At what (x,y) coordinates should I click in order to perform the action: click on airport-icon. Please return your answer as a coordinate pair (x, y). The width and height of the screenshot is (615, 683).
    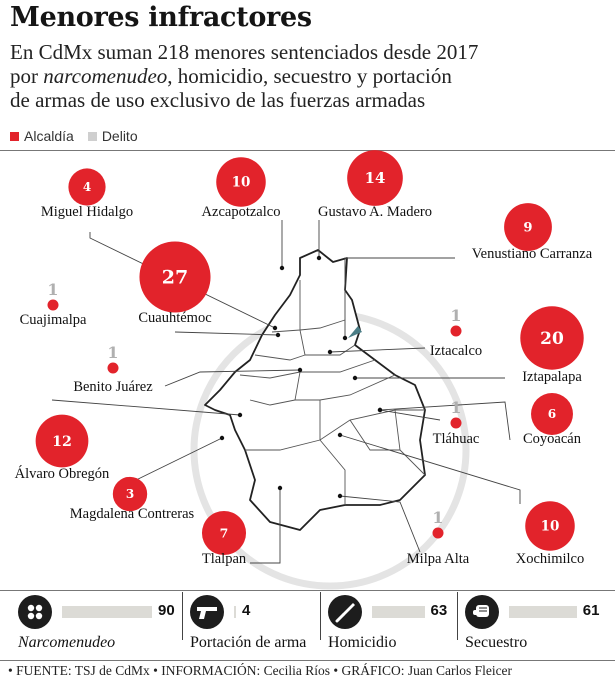
    Looking at the image, I should click on (355, 332).